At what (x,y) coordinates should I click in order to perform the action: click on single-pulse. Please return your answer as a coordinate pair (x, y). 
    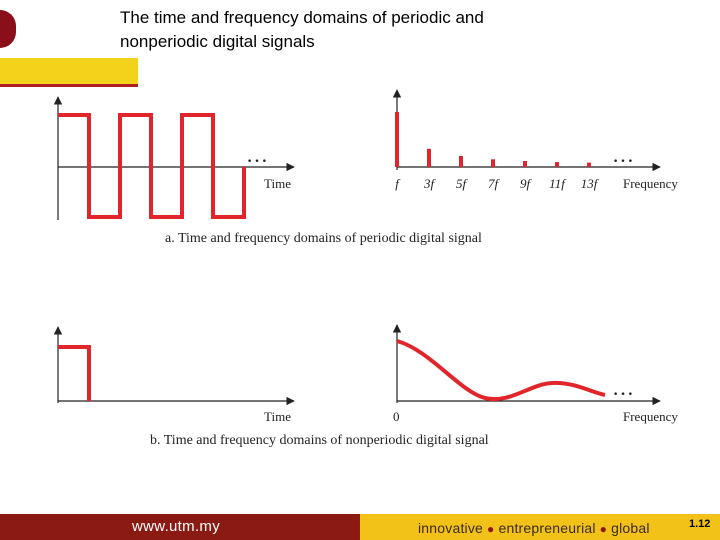
    Looking at the image, I should click on (74, 373).